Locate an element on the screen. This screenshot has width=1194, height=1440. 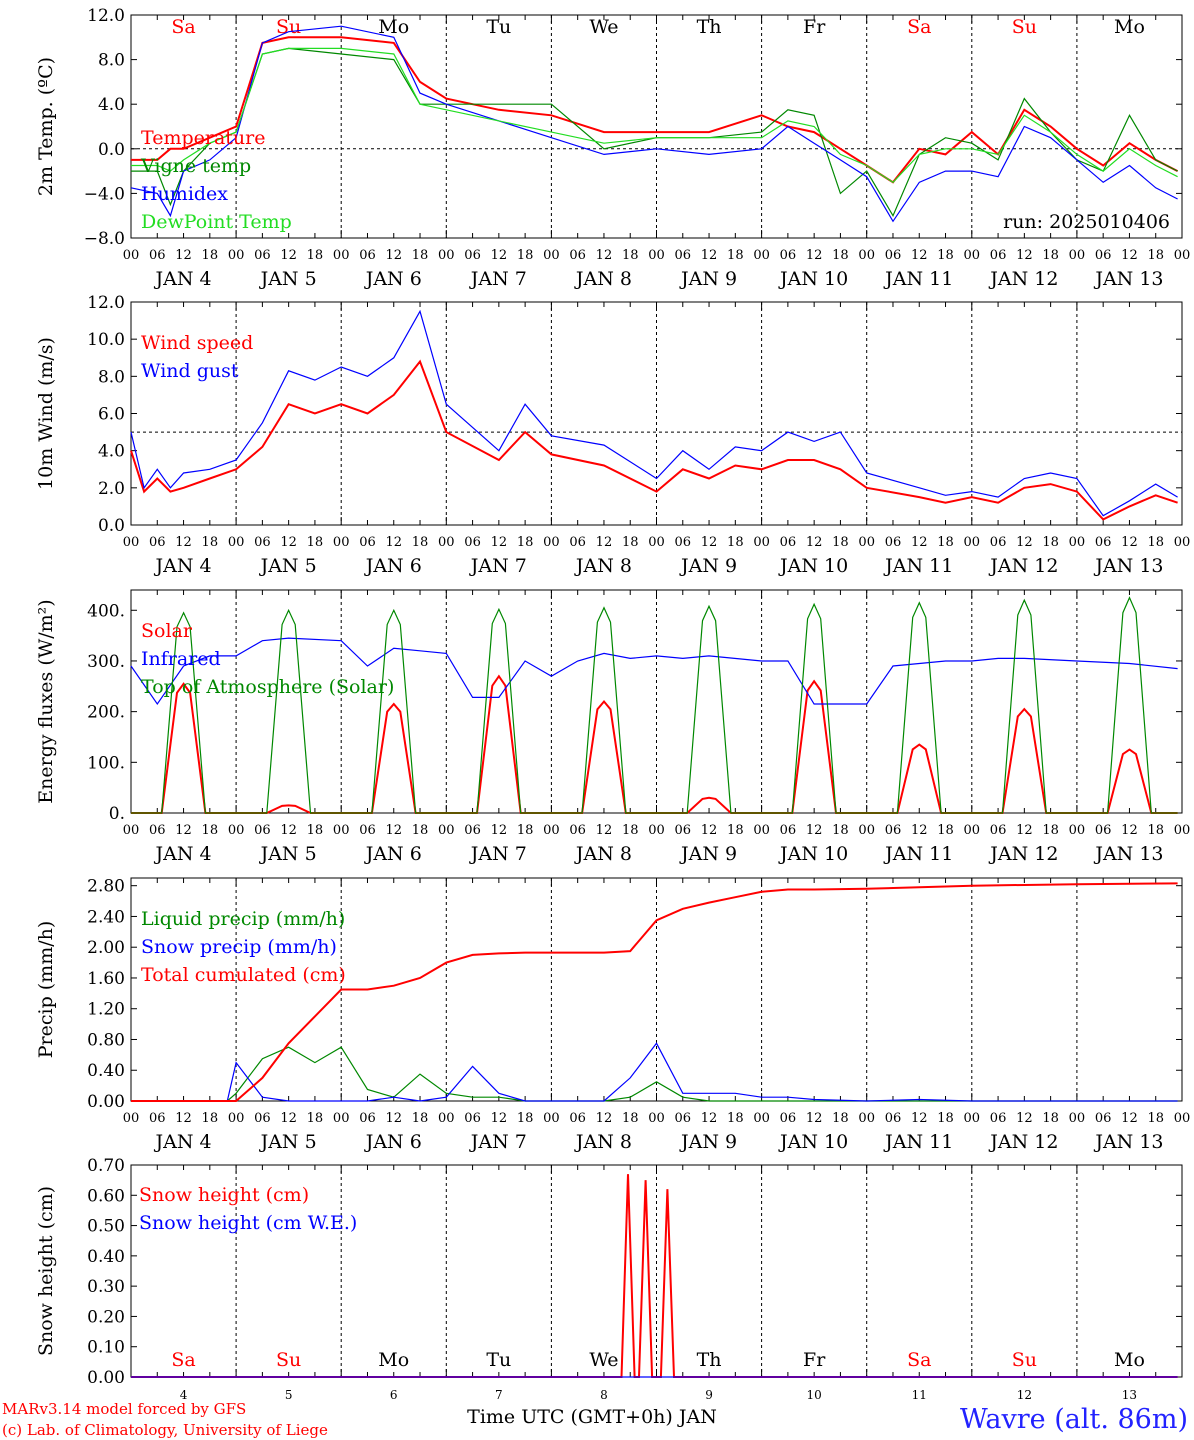
y-tick-label: 300. is located at coordinates (106, 662).